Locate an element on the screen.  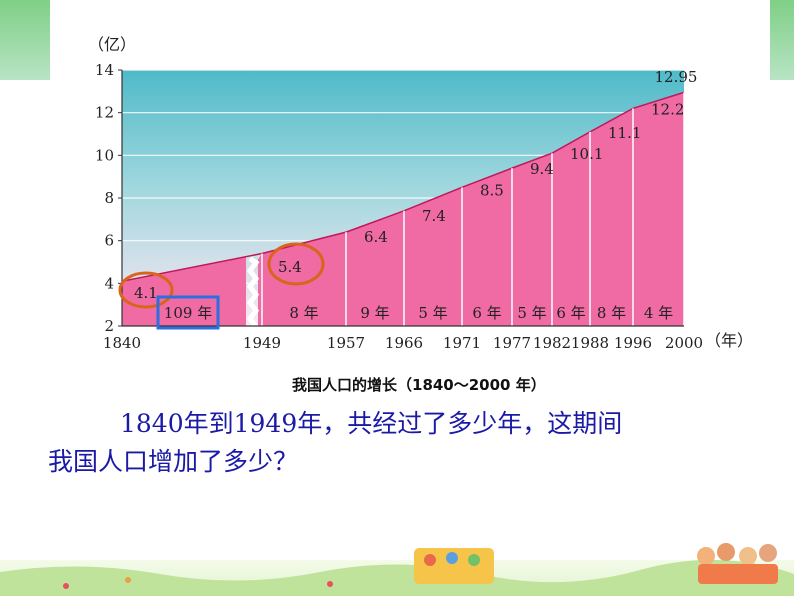
value-label: 9.4 is located at coordinates (542, 169).